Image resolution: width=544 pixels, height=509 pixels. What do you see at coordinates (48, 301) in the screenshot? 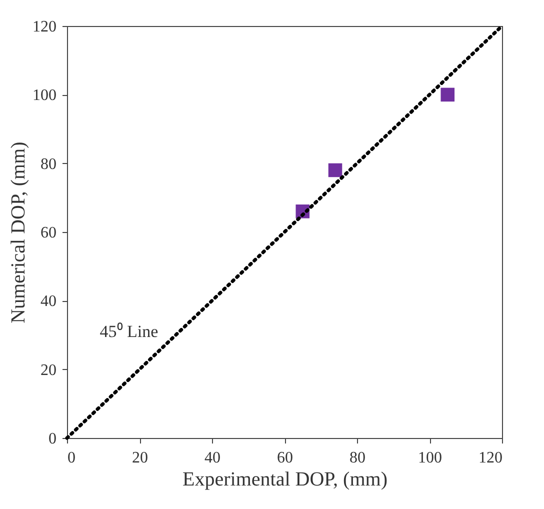
I see `y-tick-label: 40` at bounding box center [48, 301].